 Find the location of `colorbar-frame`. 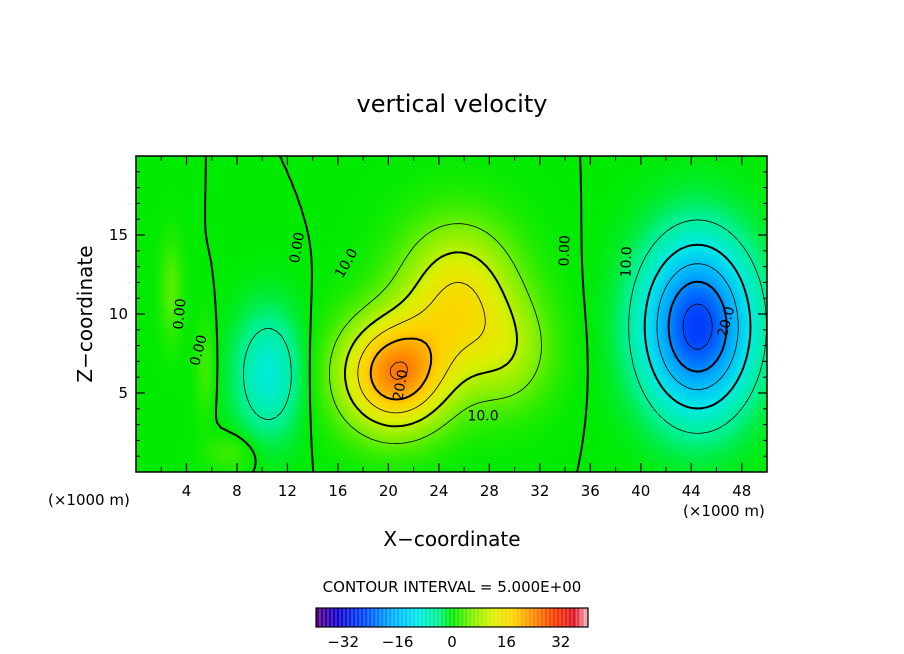

colorbar-frame is located at coordinates (452, 617).